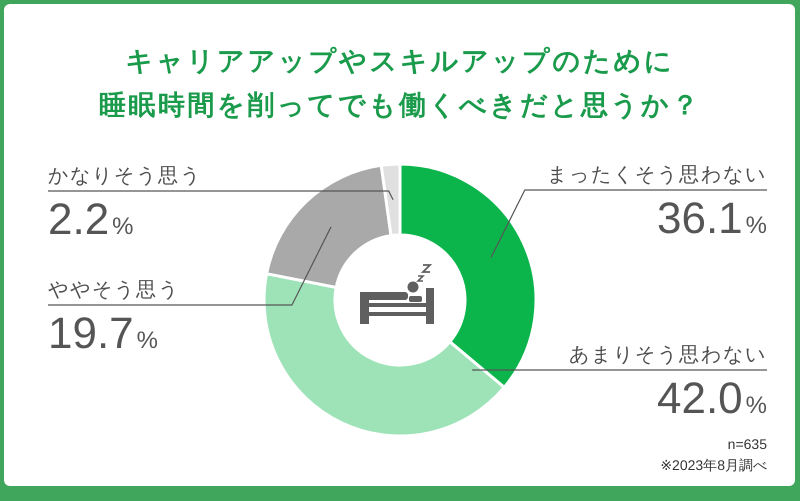  What do you see at coordinates (713, 454) in the screenshot?
I see `annotations: n=635 ※2023年8月調べ` at bounding box center [713, 454].